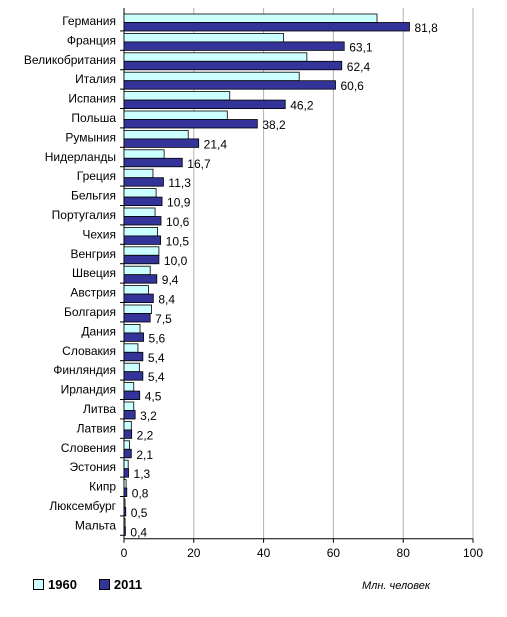 This screenshot has width=507, height=617. Describe the element at coordinates (163, 319) in the screenshot. I see `data-label: 7,5` at that location.